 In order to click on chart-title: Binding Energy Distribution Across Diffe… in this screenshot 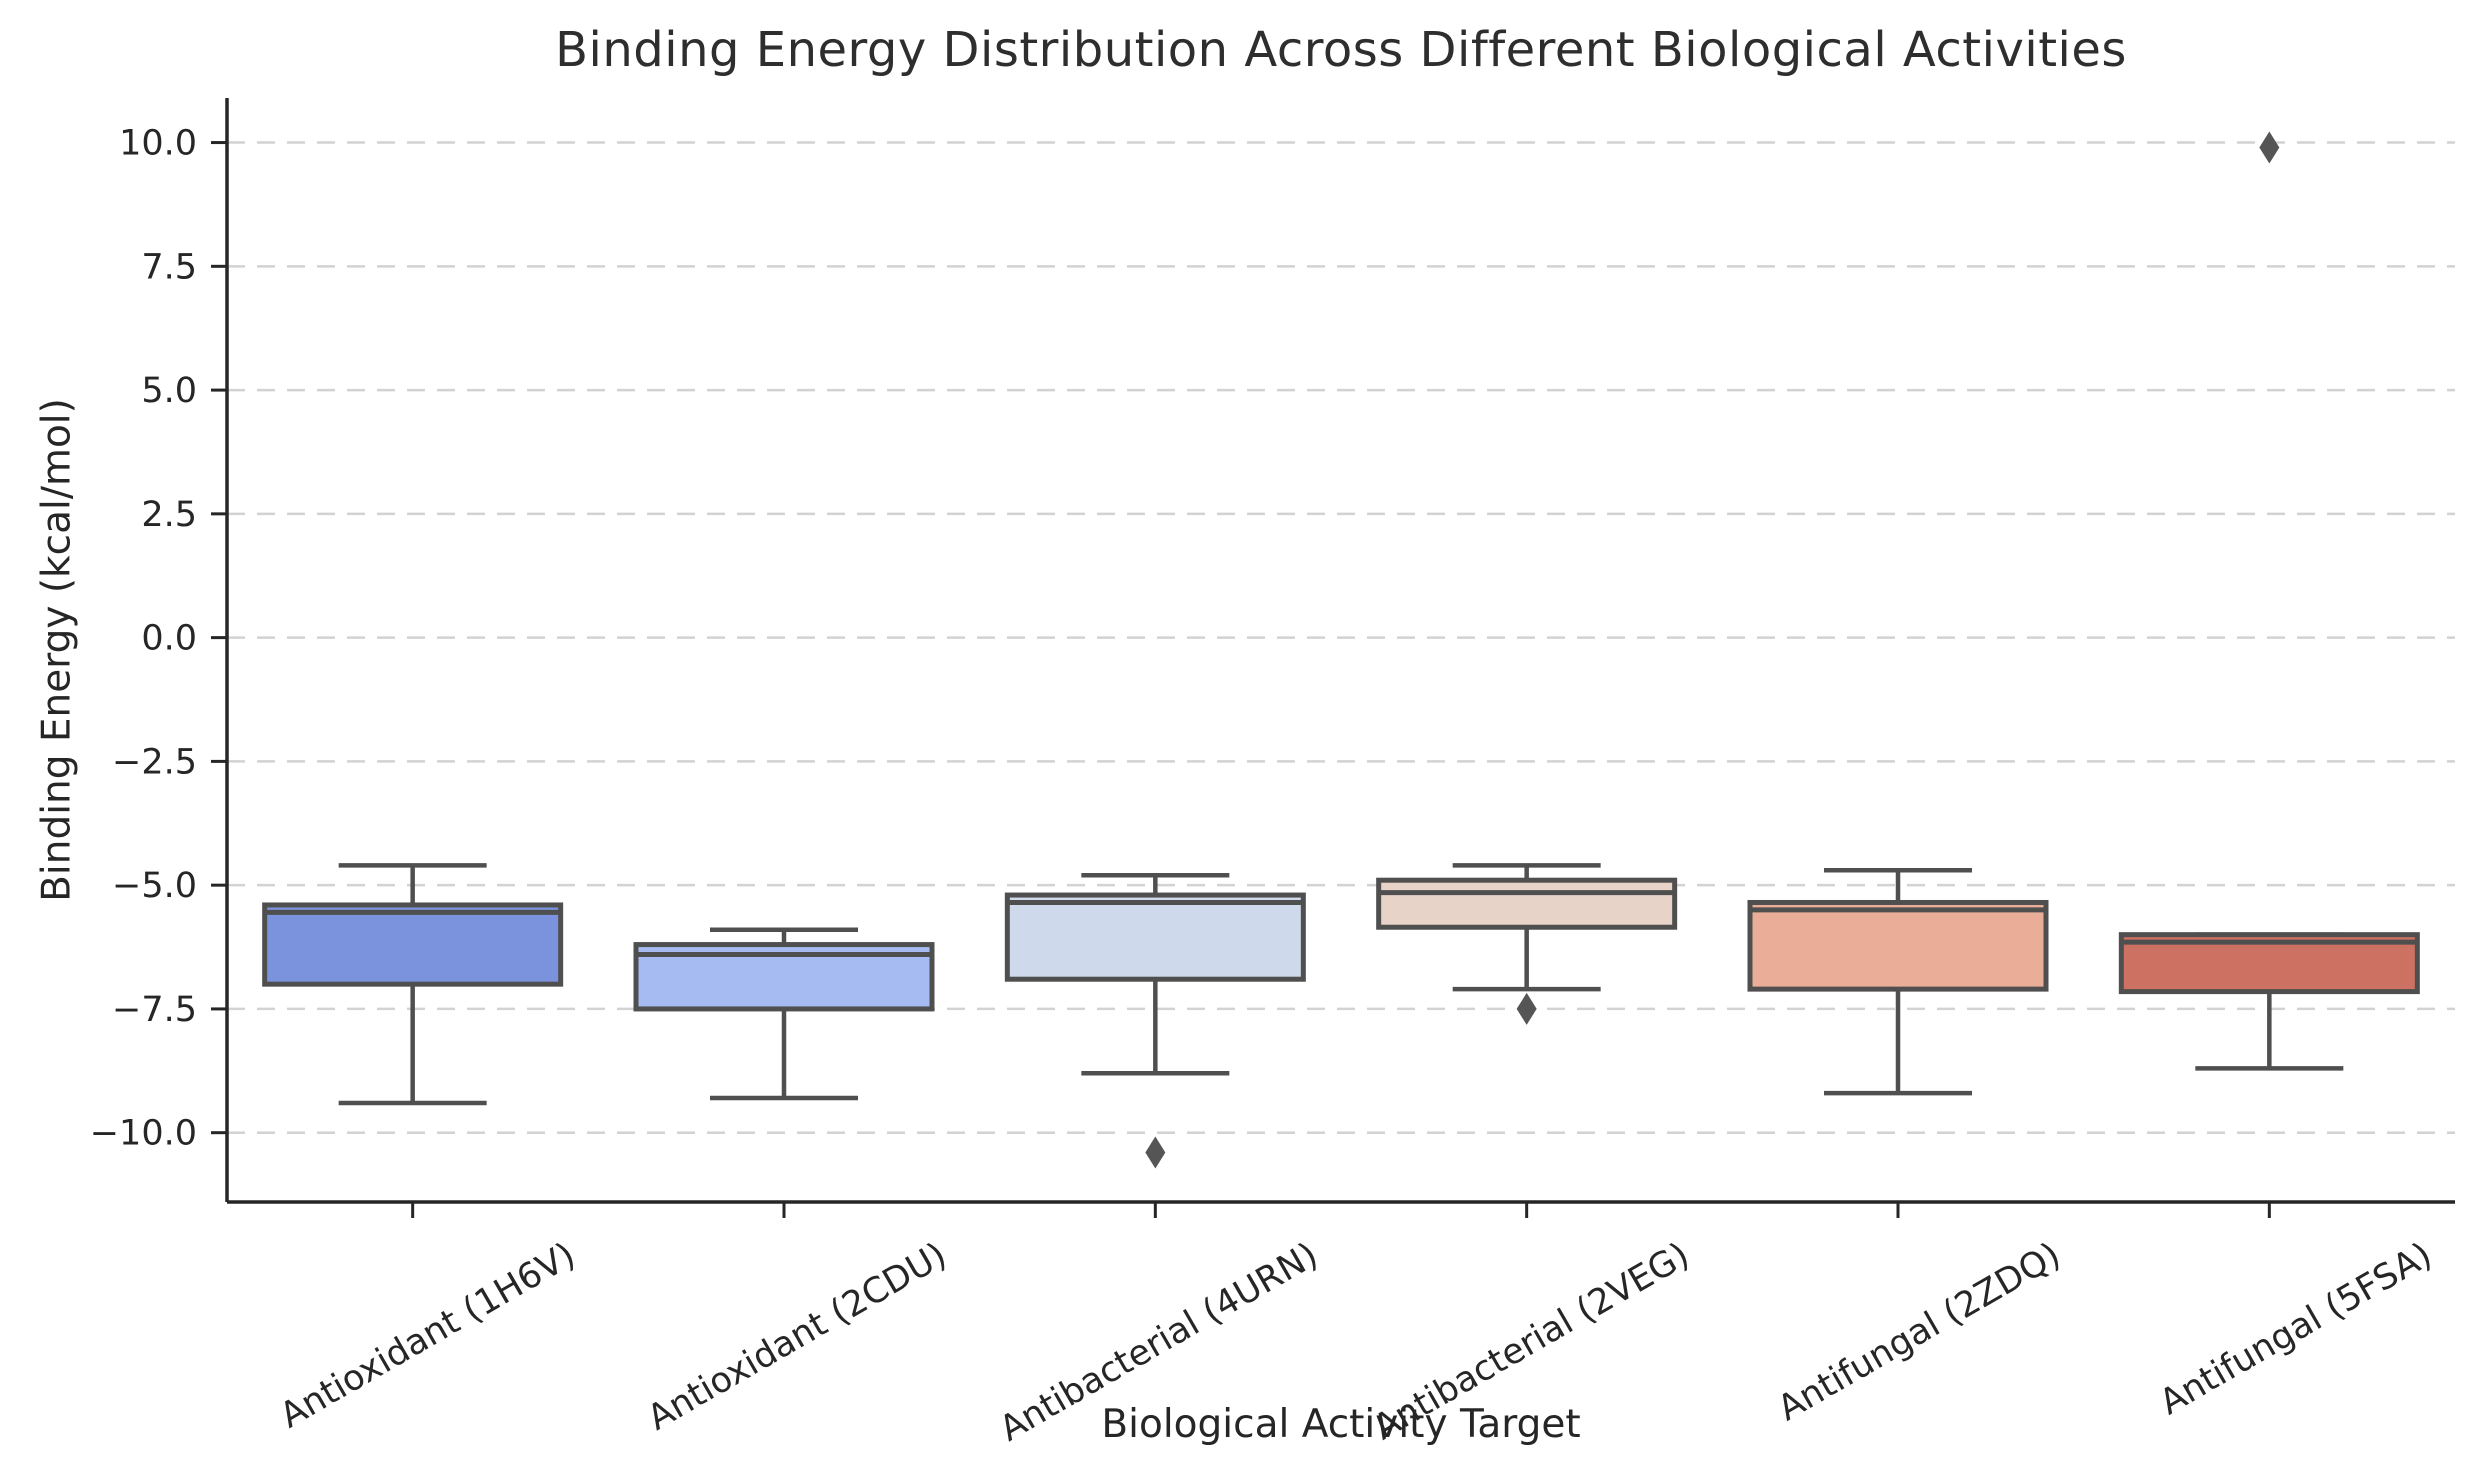, I will do `click(1341, 50)`.